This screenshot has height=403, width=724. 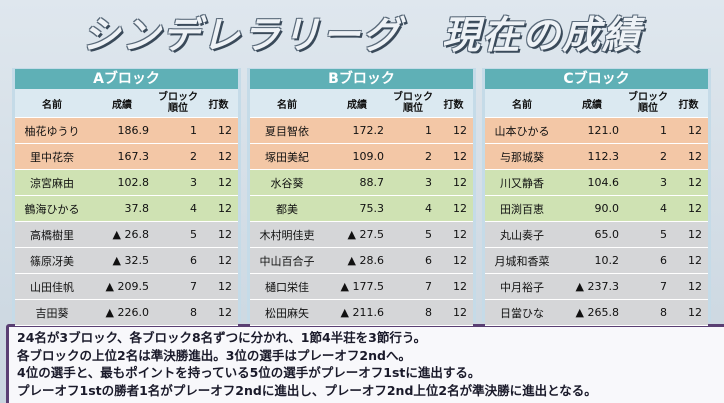 I want to click on player-row: 木村明佳吏 ▲ 27.5 5 12, so click(x=361, y=235).